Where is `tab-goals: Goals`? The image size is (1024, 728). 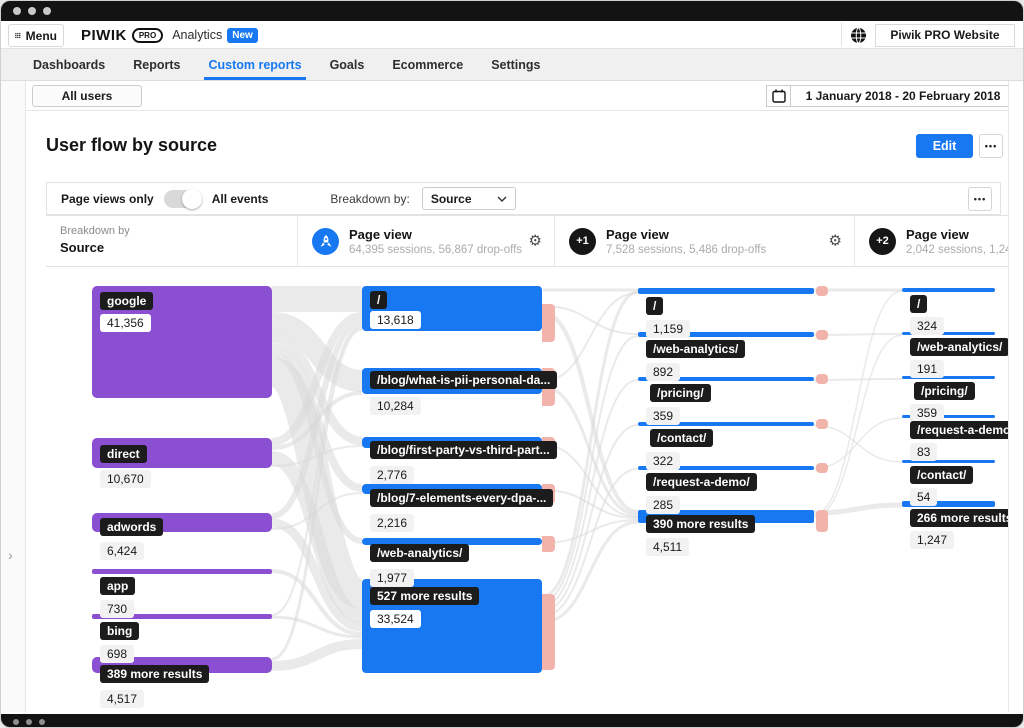
tab-goals: Goals is located at coordinates (347, 64).